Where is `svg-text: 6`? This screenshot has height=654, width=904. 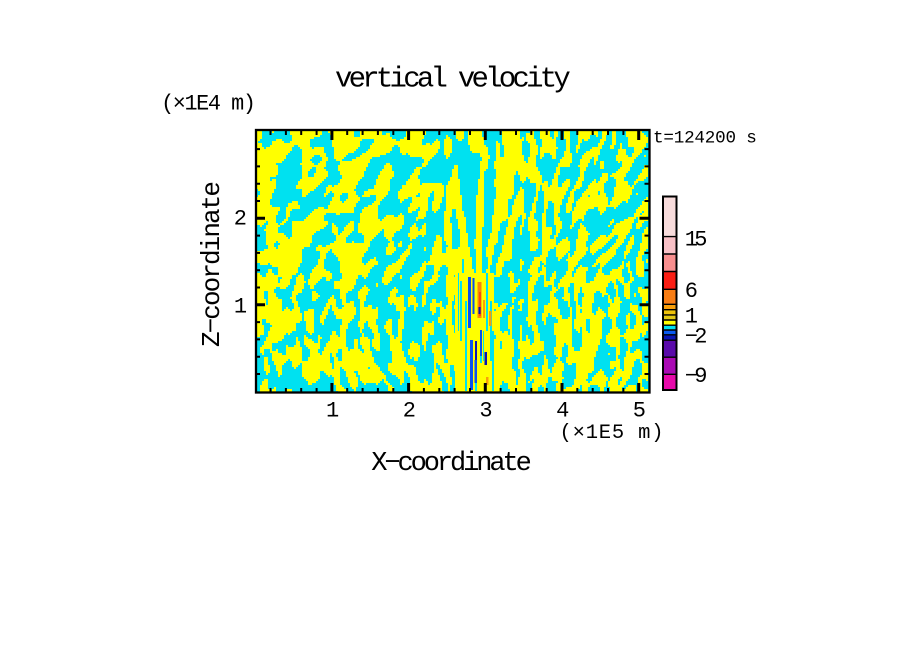
svg-text: 6 is located at coordinates (691, 291).